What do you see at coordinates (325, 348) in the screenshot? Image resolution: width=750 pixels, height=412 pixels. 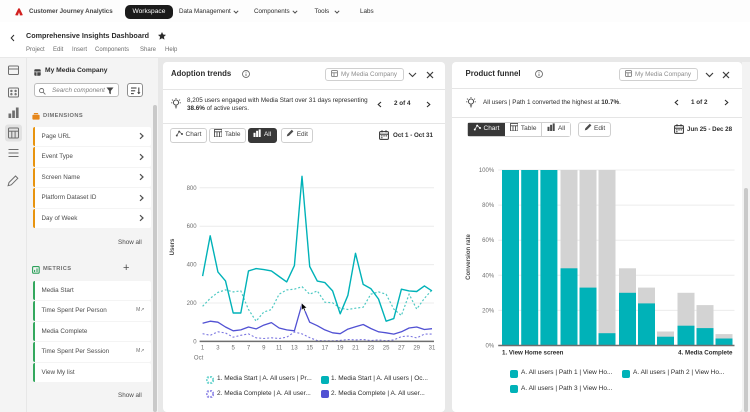 I see `svg-text: 17` at bounding box center [325, 348].